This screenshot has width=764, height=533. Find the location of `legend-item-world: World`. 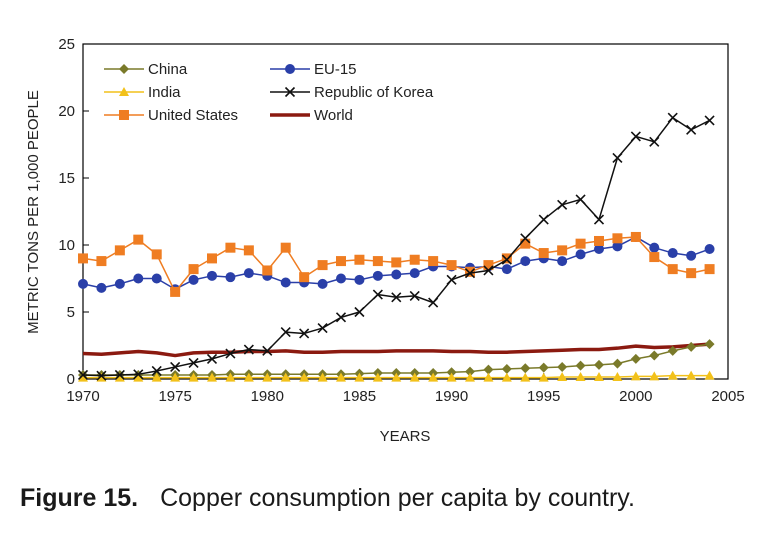

legend-item-world: World is located at coordinates (311, 115).